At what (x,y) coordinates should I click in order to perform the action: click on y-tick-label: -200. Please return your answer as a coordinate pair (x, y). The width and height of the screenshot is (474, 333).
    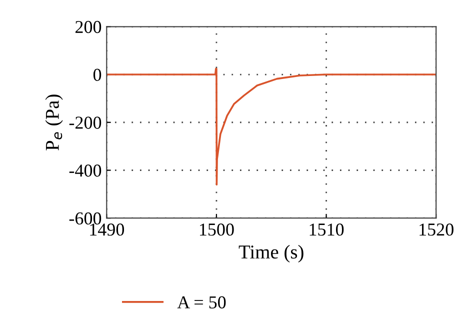
    Looking at the image, I should click on (85, 122).